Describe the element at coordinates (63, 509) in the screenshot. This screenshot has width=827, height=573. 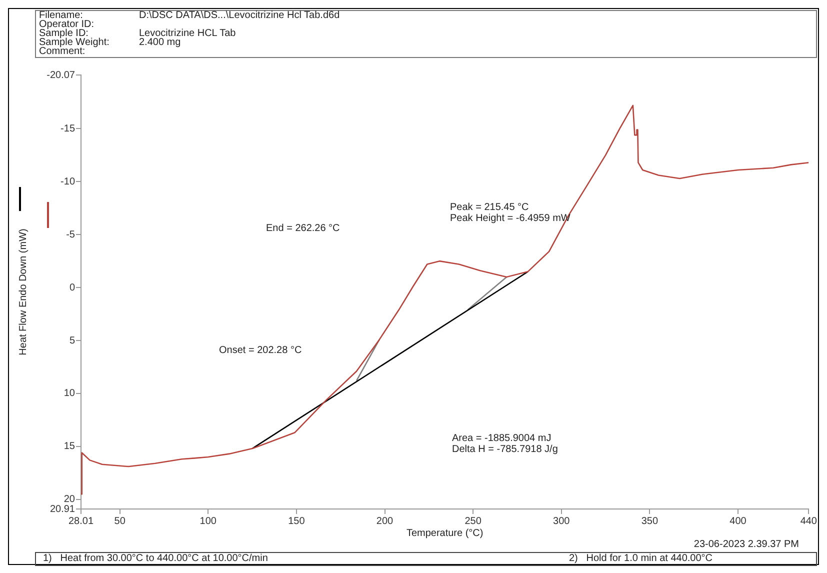
I see `y-tick-label: 20.91` at that location.